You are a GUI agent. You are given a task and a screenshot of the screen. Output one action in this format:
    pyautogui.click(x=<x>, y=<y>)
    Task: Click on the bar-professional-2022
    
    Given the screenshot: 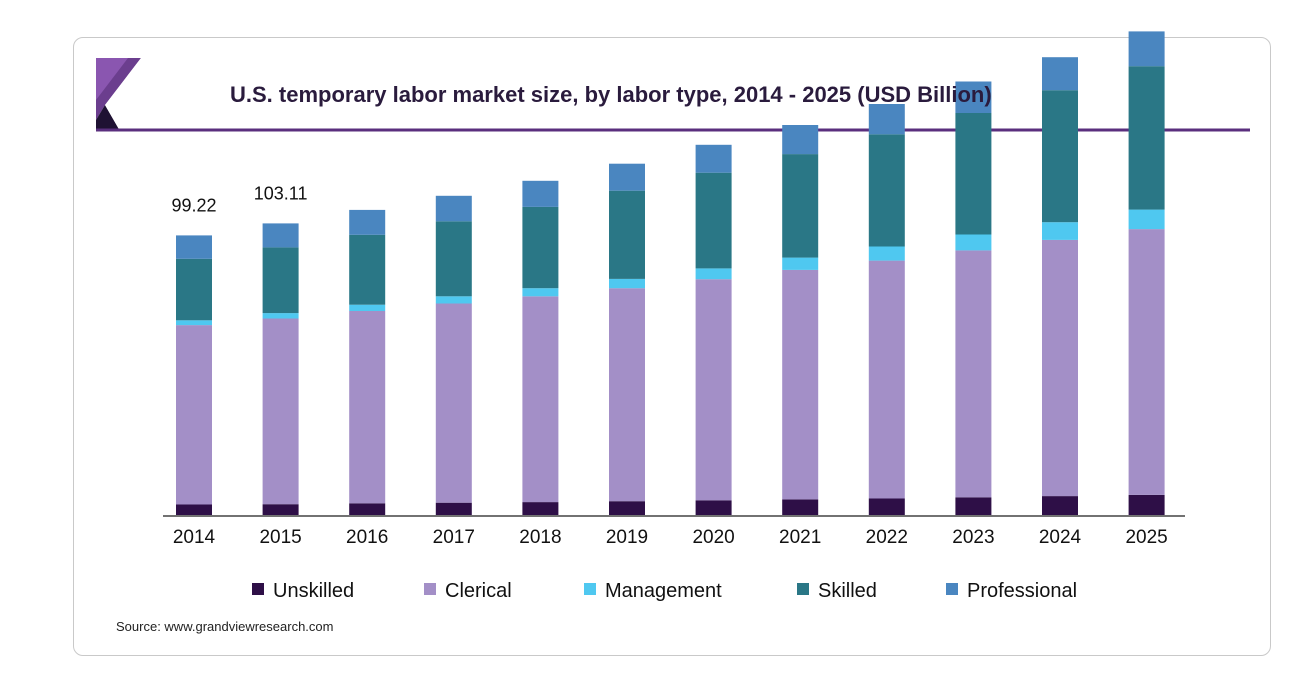 What is the action you would take?
    pyautogui.click(x=886, y=119)
    